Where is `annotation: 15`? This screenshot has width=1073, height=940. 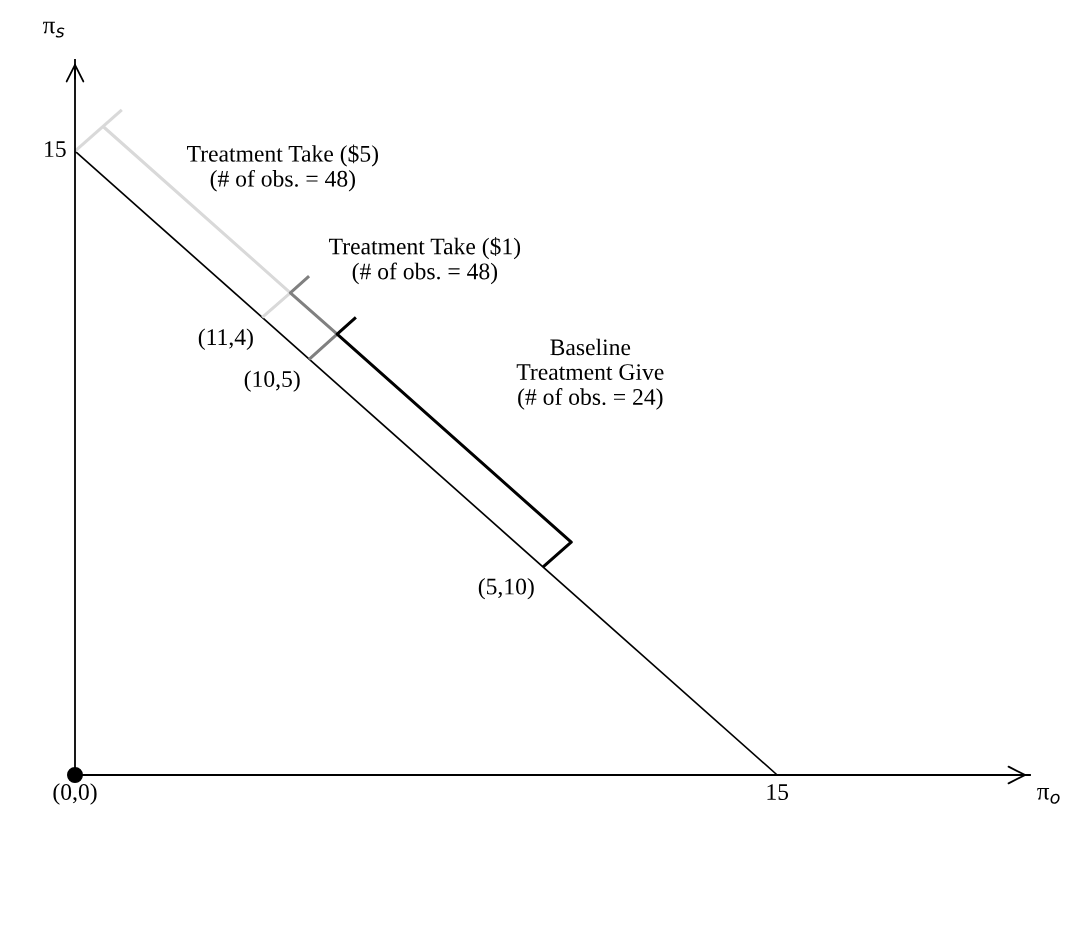 annotation: 15 is located at coordinates (55, 149).